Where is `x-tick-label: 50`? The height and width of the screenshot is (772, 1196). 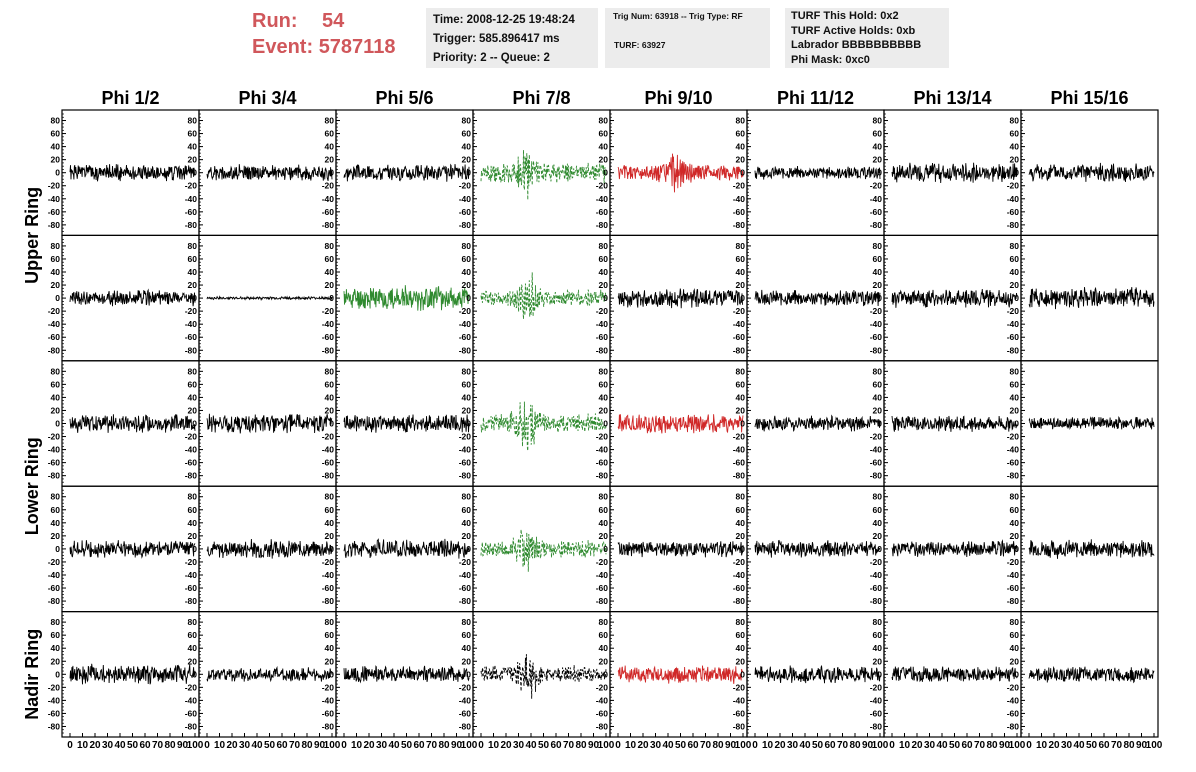
x-tick-label: 50 is located at coordinates (681, 745).